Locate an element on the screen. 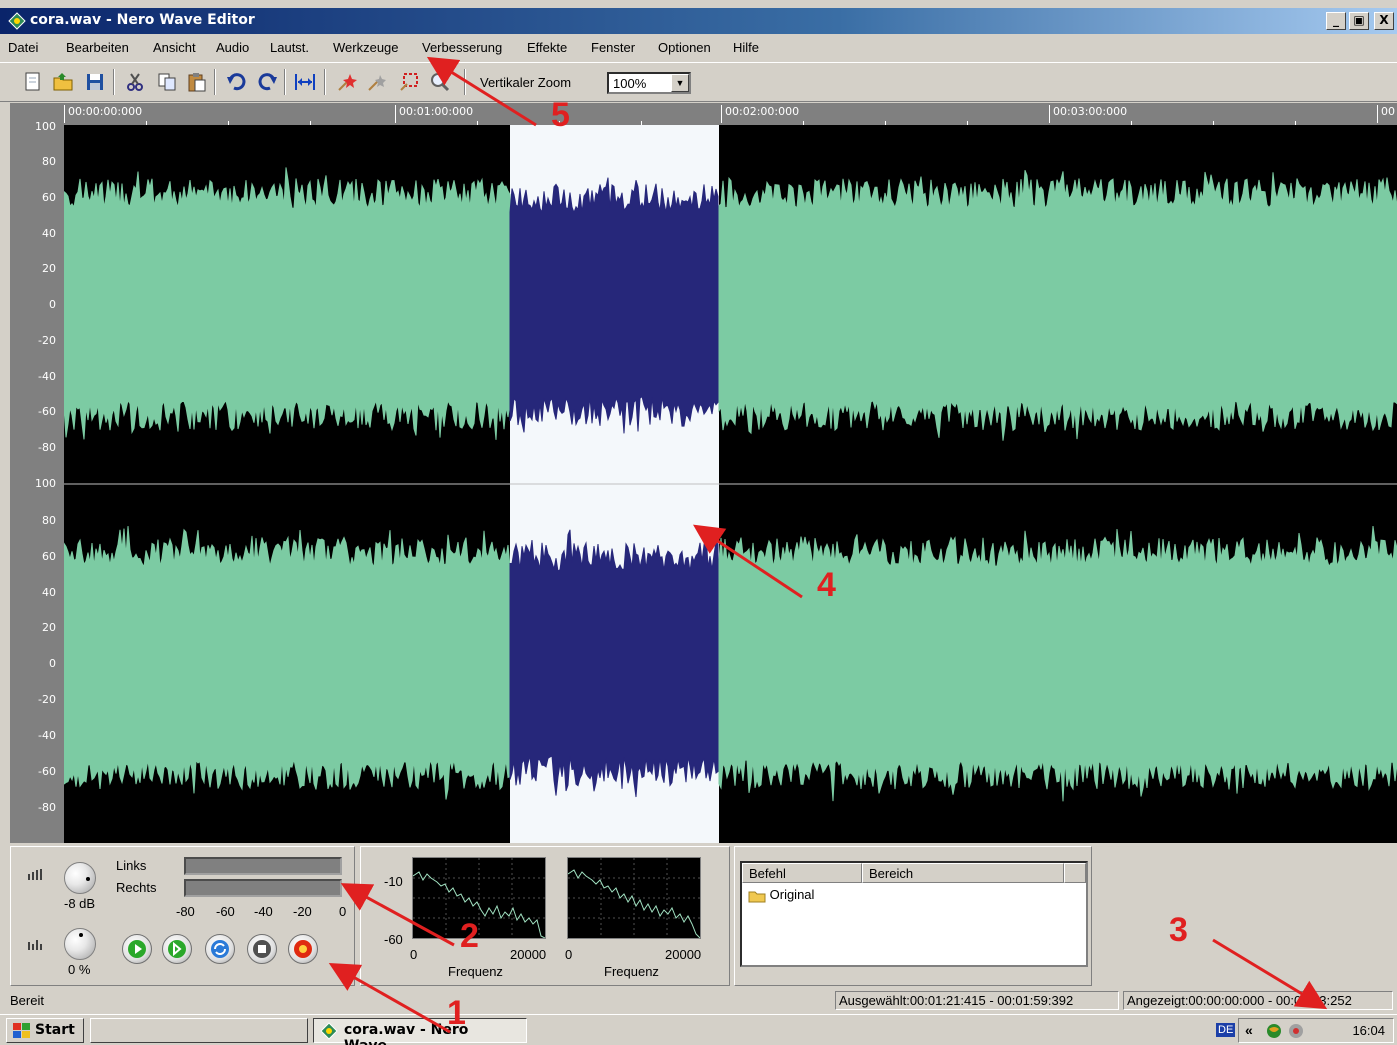 The image size is (1397, 1045). vertical-zoom-value: 100% is located at coordinates (630, 83).